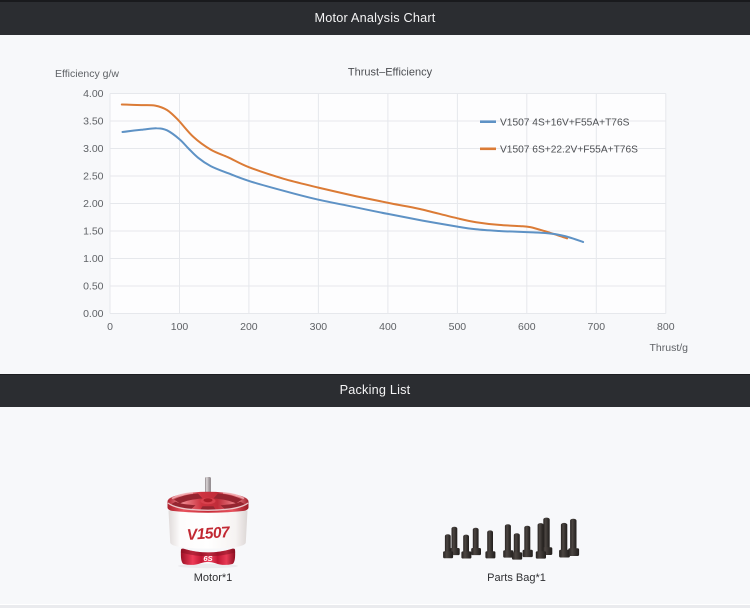 This screenshot has width=750, height=608. I want to click on svg-text: Motor*1, so click(213, 578).